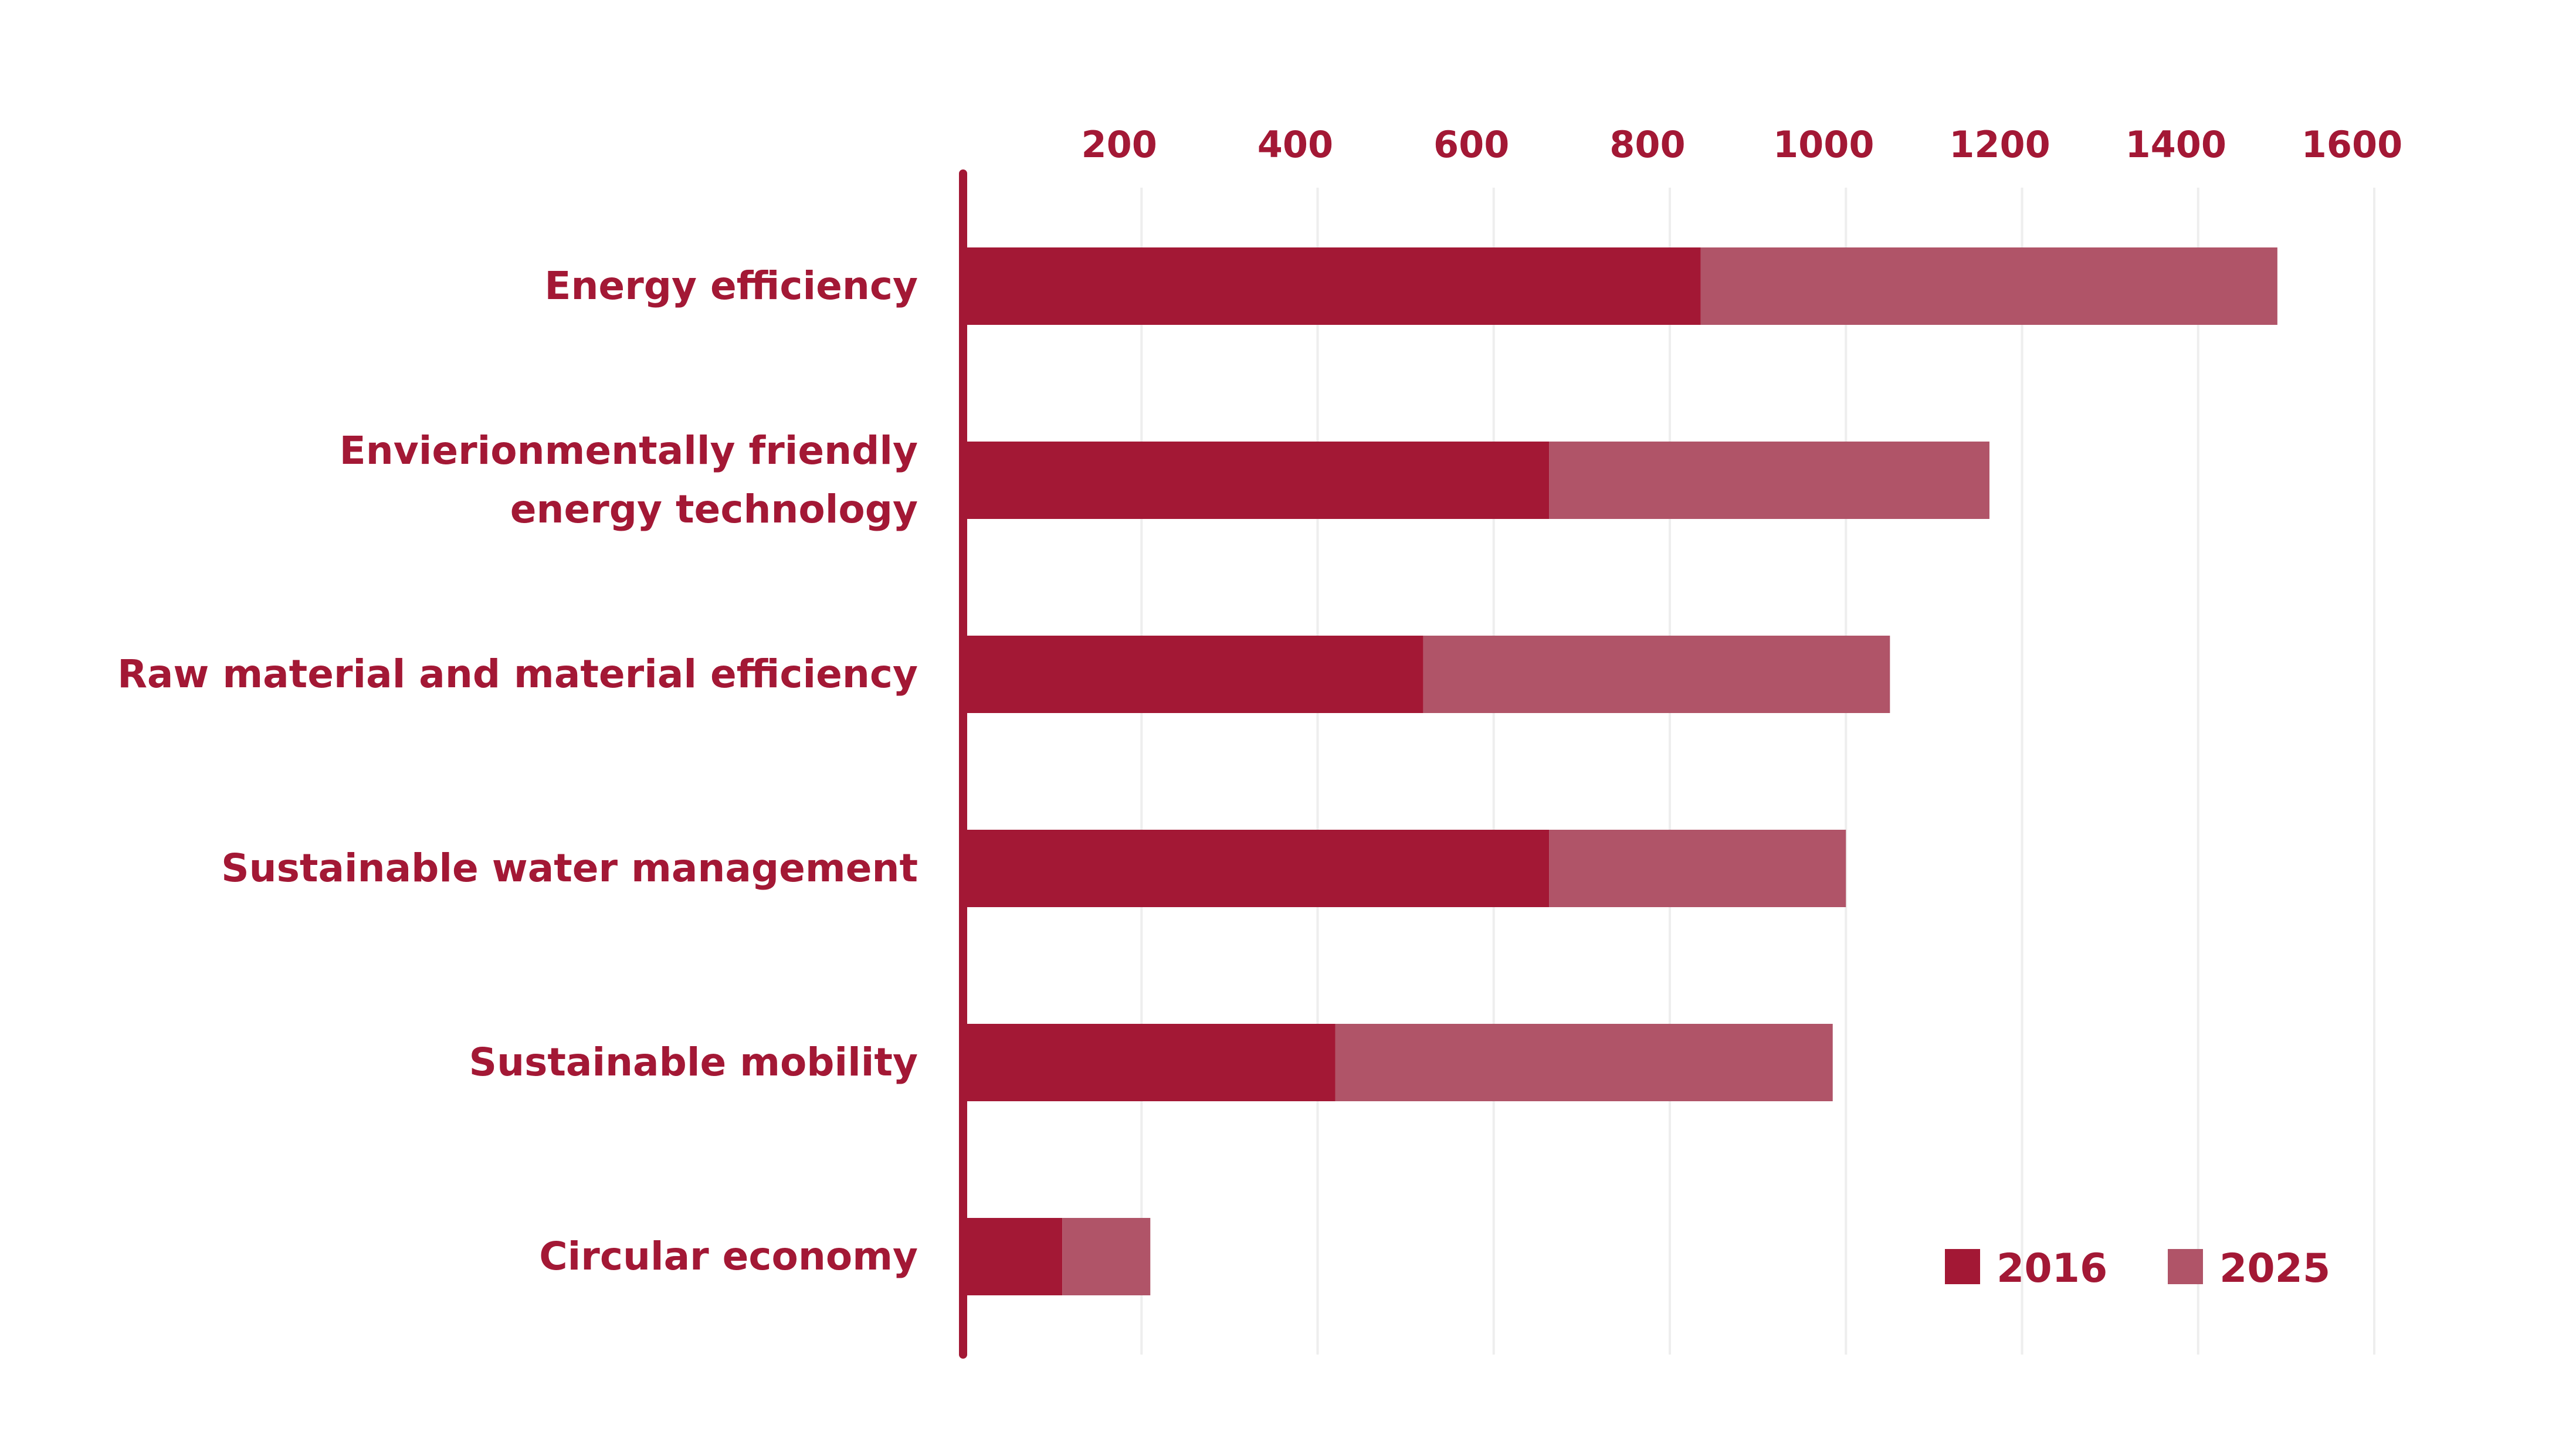  Describe the element at coordinates (1999, 144) in the screenshot. I see `x-tick-label: 1200` at that location.